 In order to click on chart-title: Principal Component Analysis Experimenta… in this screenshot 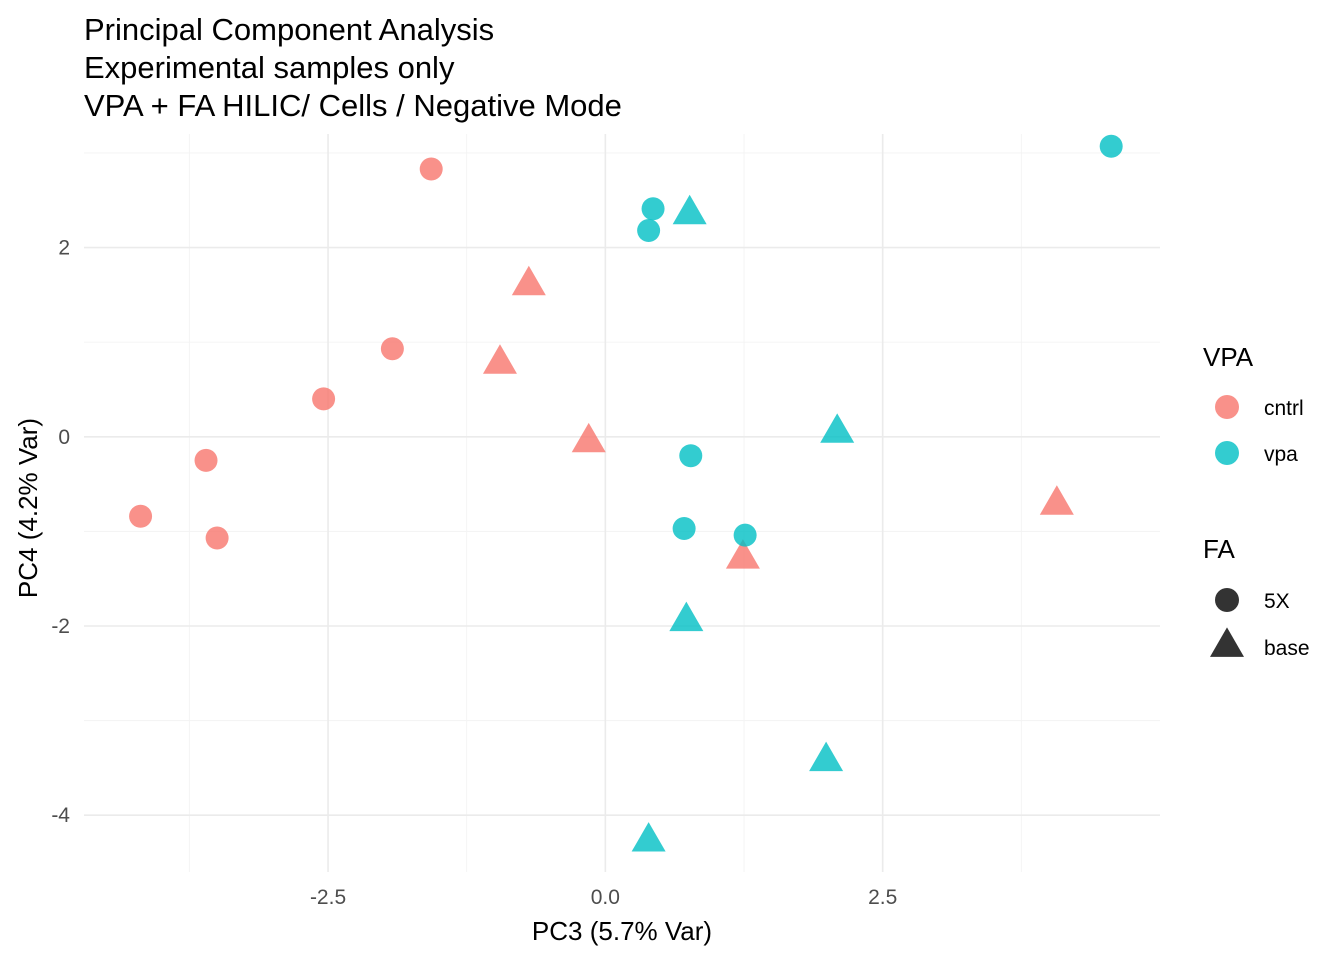, I will do `click(353, 67)`.